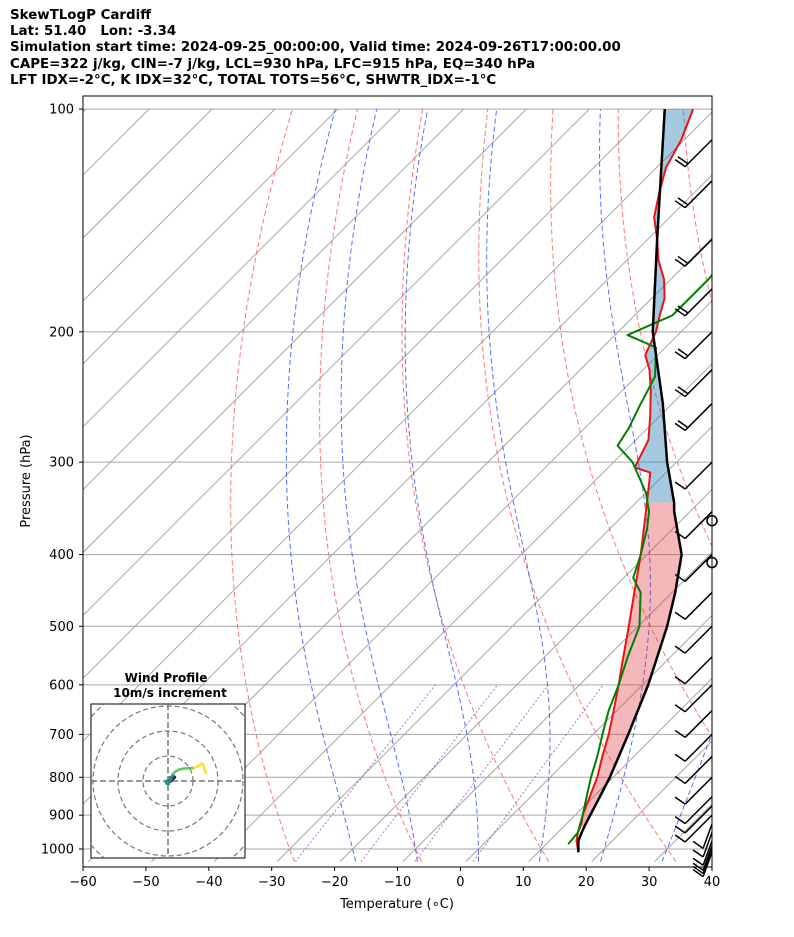 Image resolution: width=794 pixels, height=937 pixels. I want to click on x-tick-label: −10, so click(397, 882).